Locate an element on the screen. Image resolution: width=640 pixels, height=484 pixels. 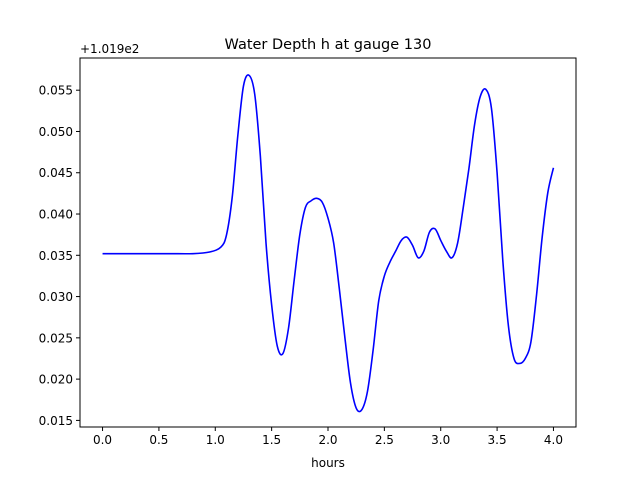
y-tick-label: 0.030 is located at coordinates (56, 297).